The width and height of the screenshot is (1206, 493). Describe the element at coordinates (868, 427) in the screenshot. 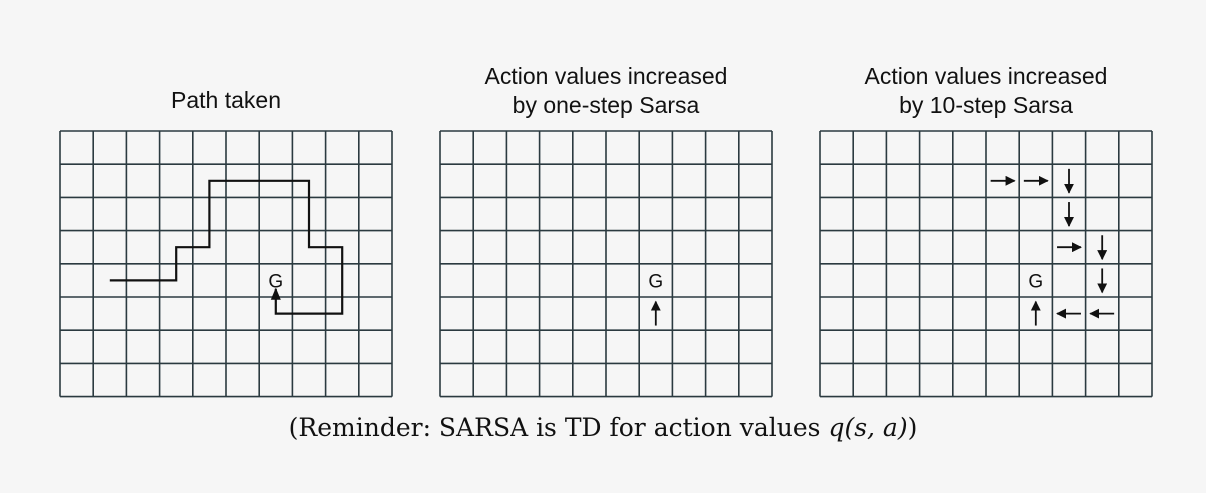

I see `caption-math: q(s, a)` at that location.